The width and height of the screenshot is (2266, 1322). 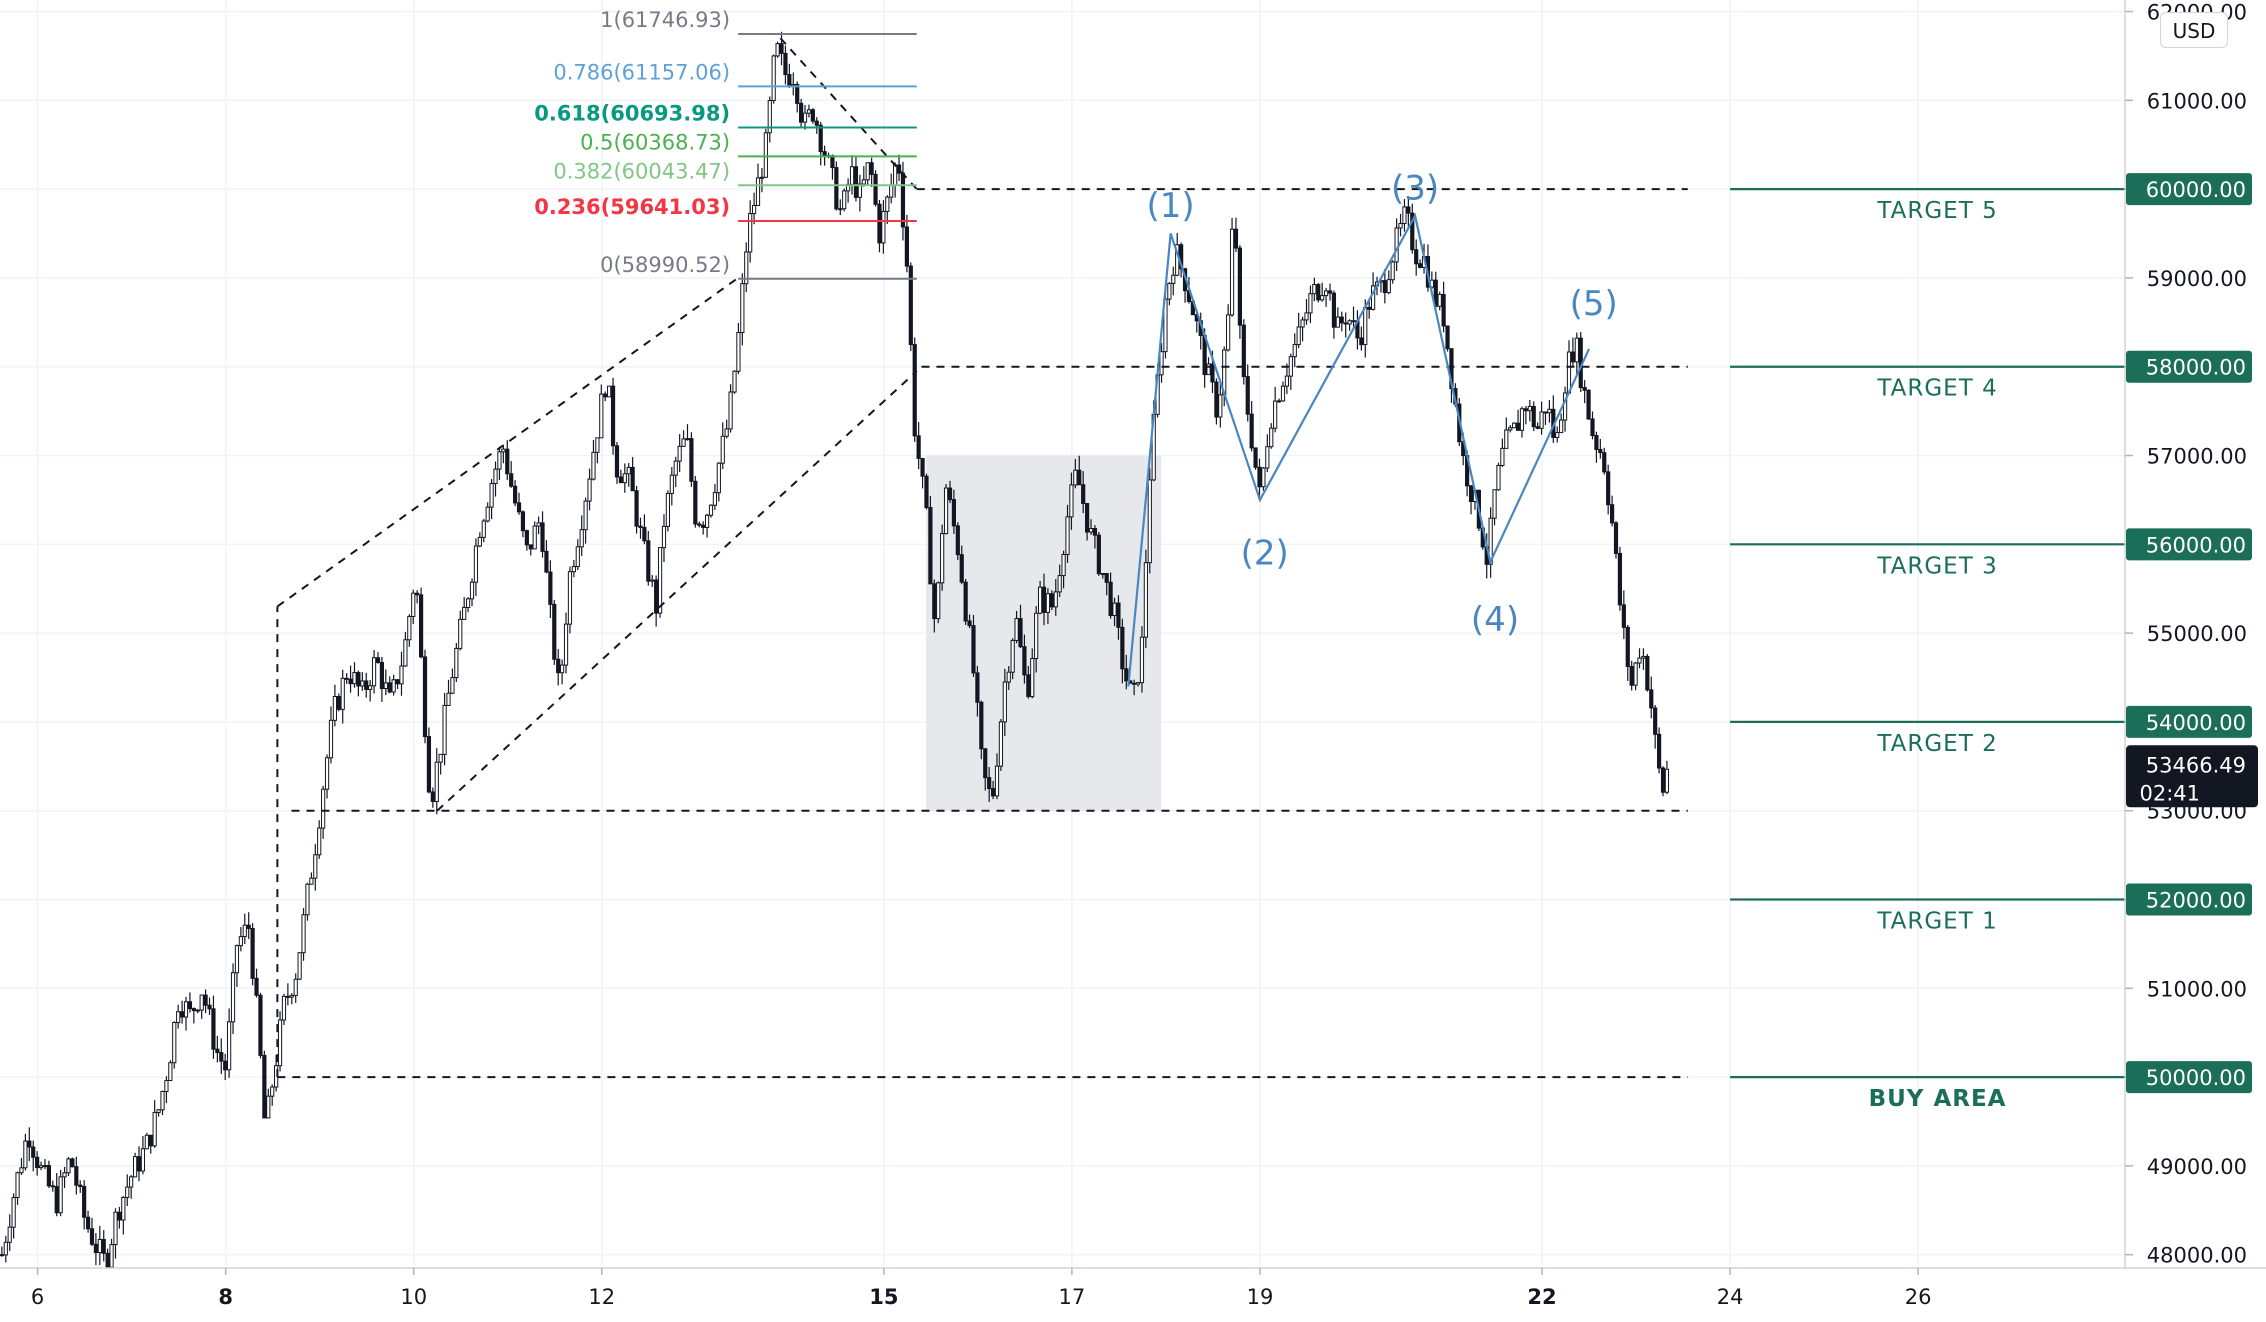 What do you see at coordinates (2197, 457) in the screenshot?
I see `y-tick-label: 57000.00` at bounding box center [2197, 457].